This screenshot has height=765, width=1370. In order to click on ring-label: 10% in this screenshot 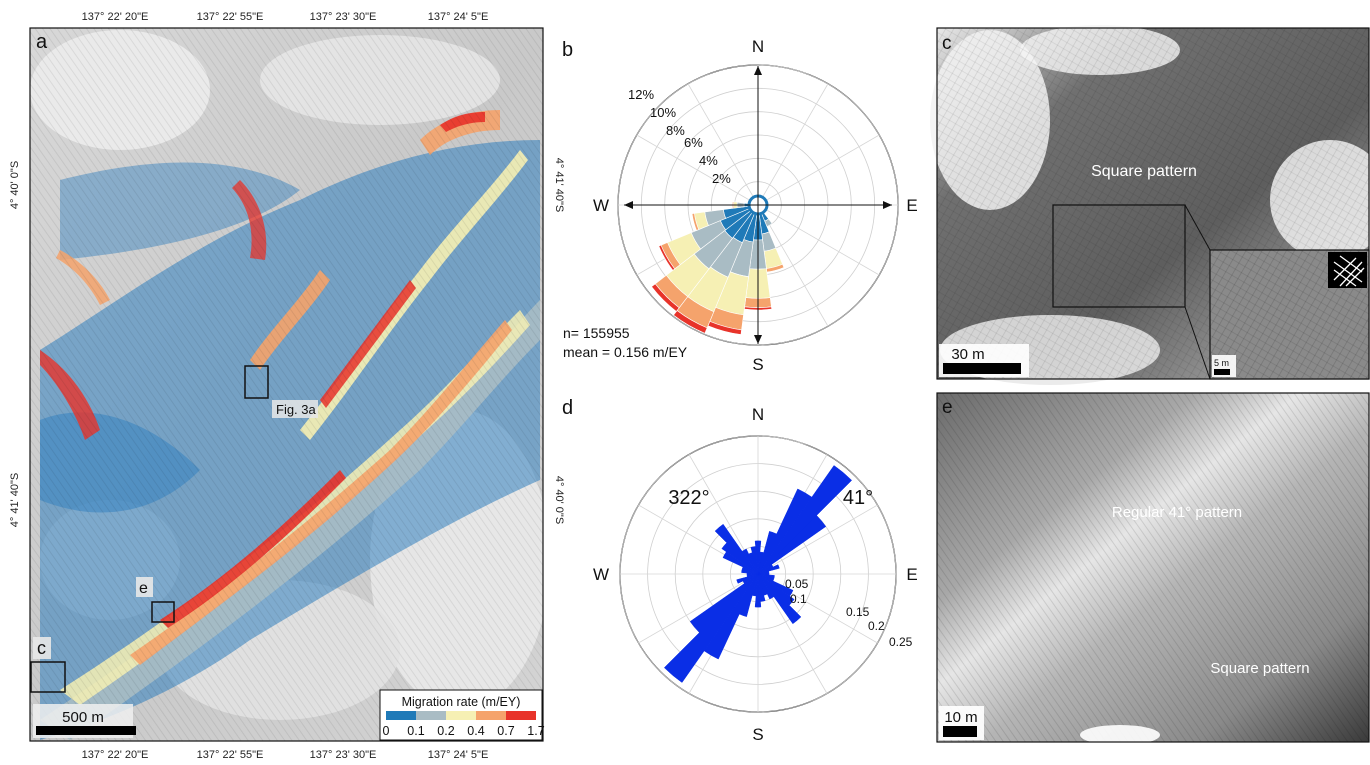, I will do `click(663, 112)`.